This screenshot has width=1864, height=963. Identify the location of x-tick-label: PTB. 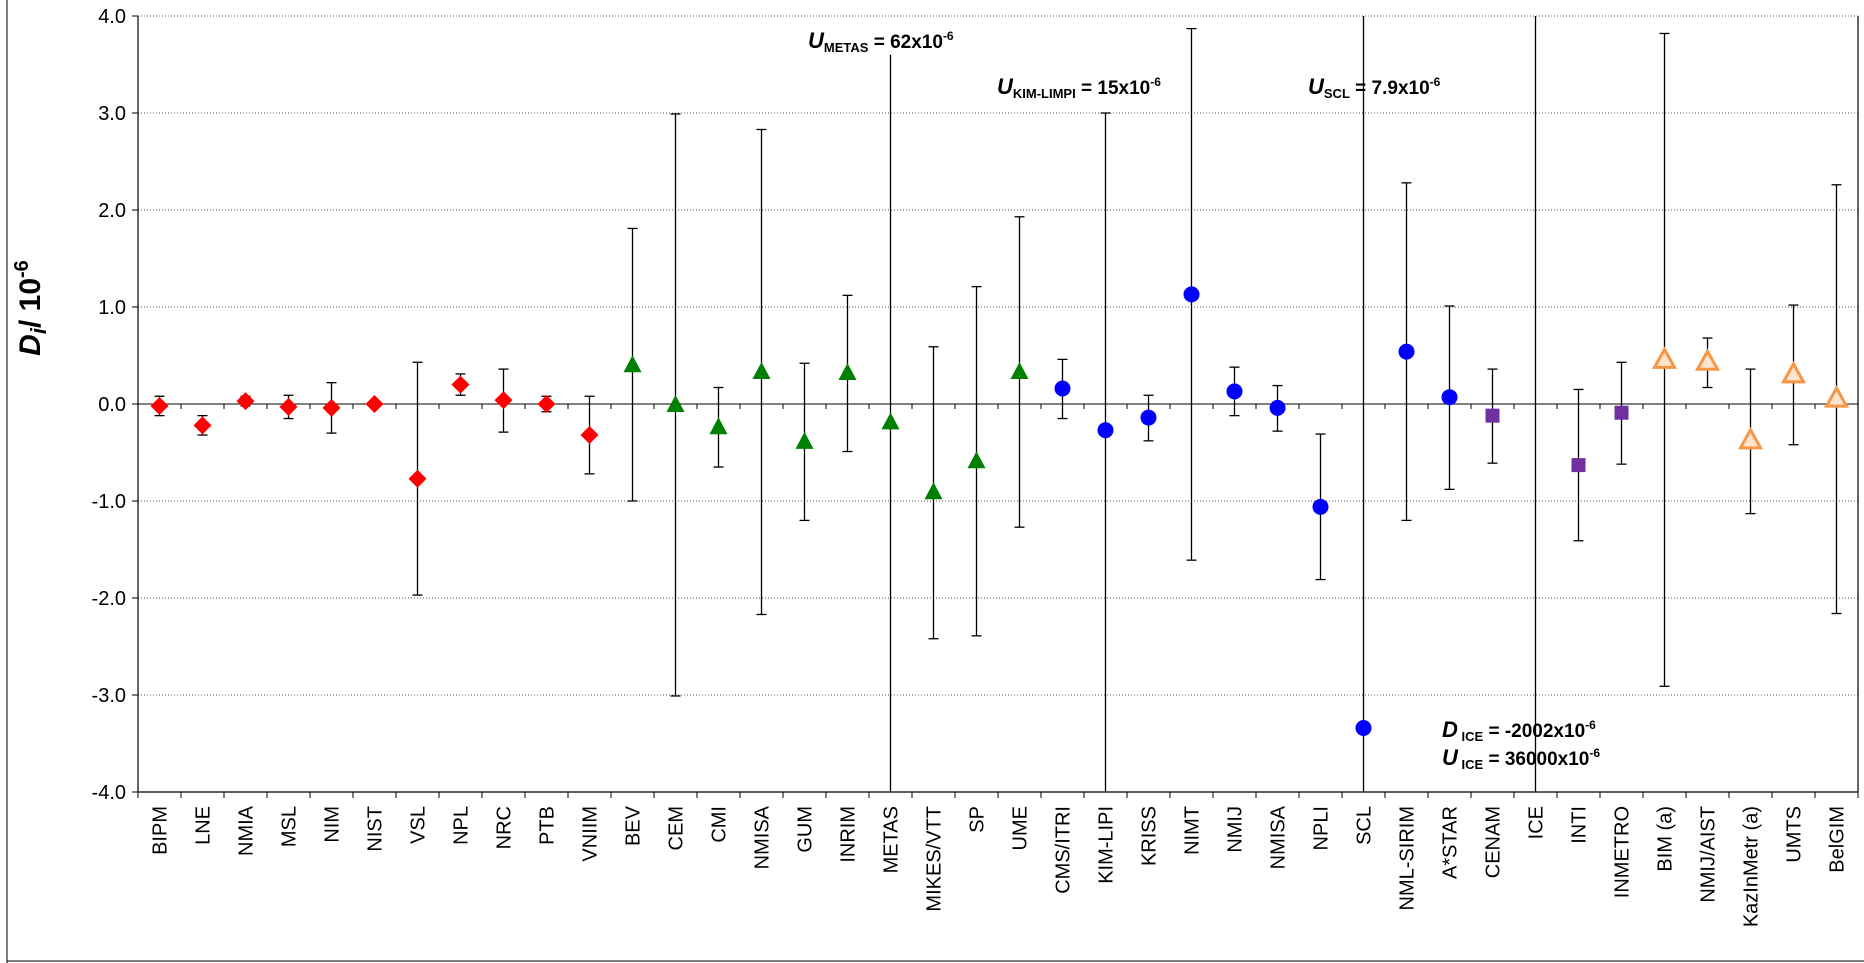
(548, 825).